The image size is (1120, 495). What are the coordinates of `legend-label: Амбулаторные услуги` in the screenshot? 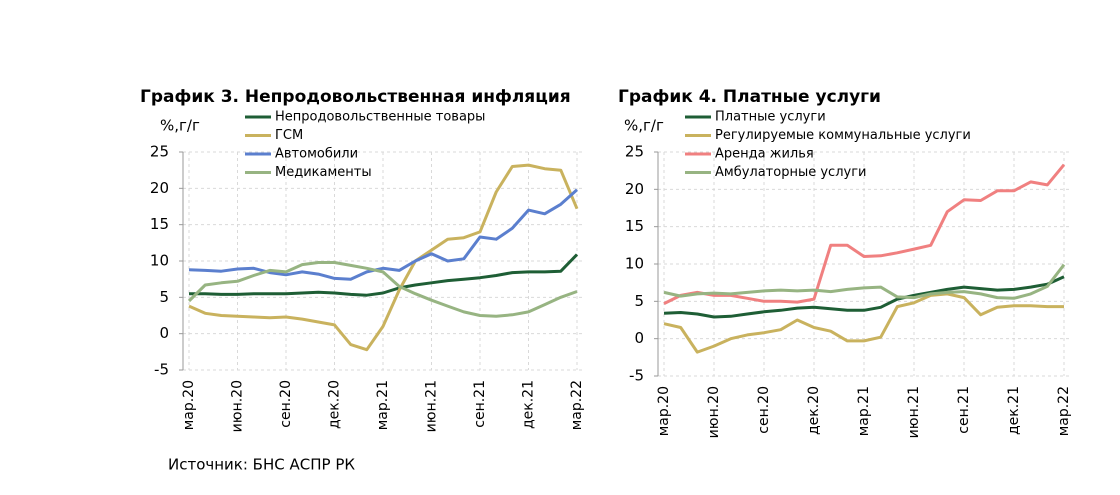 It's located at (790, 172).